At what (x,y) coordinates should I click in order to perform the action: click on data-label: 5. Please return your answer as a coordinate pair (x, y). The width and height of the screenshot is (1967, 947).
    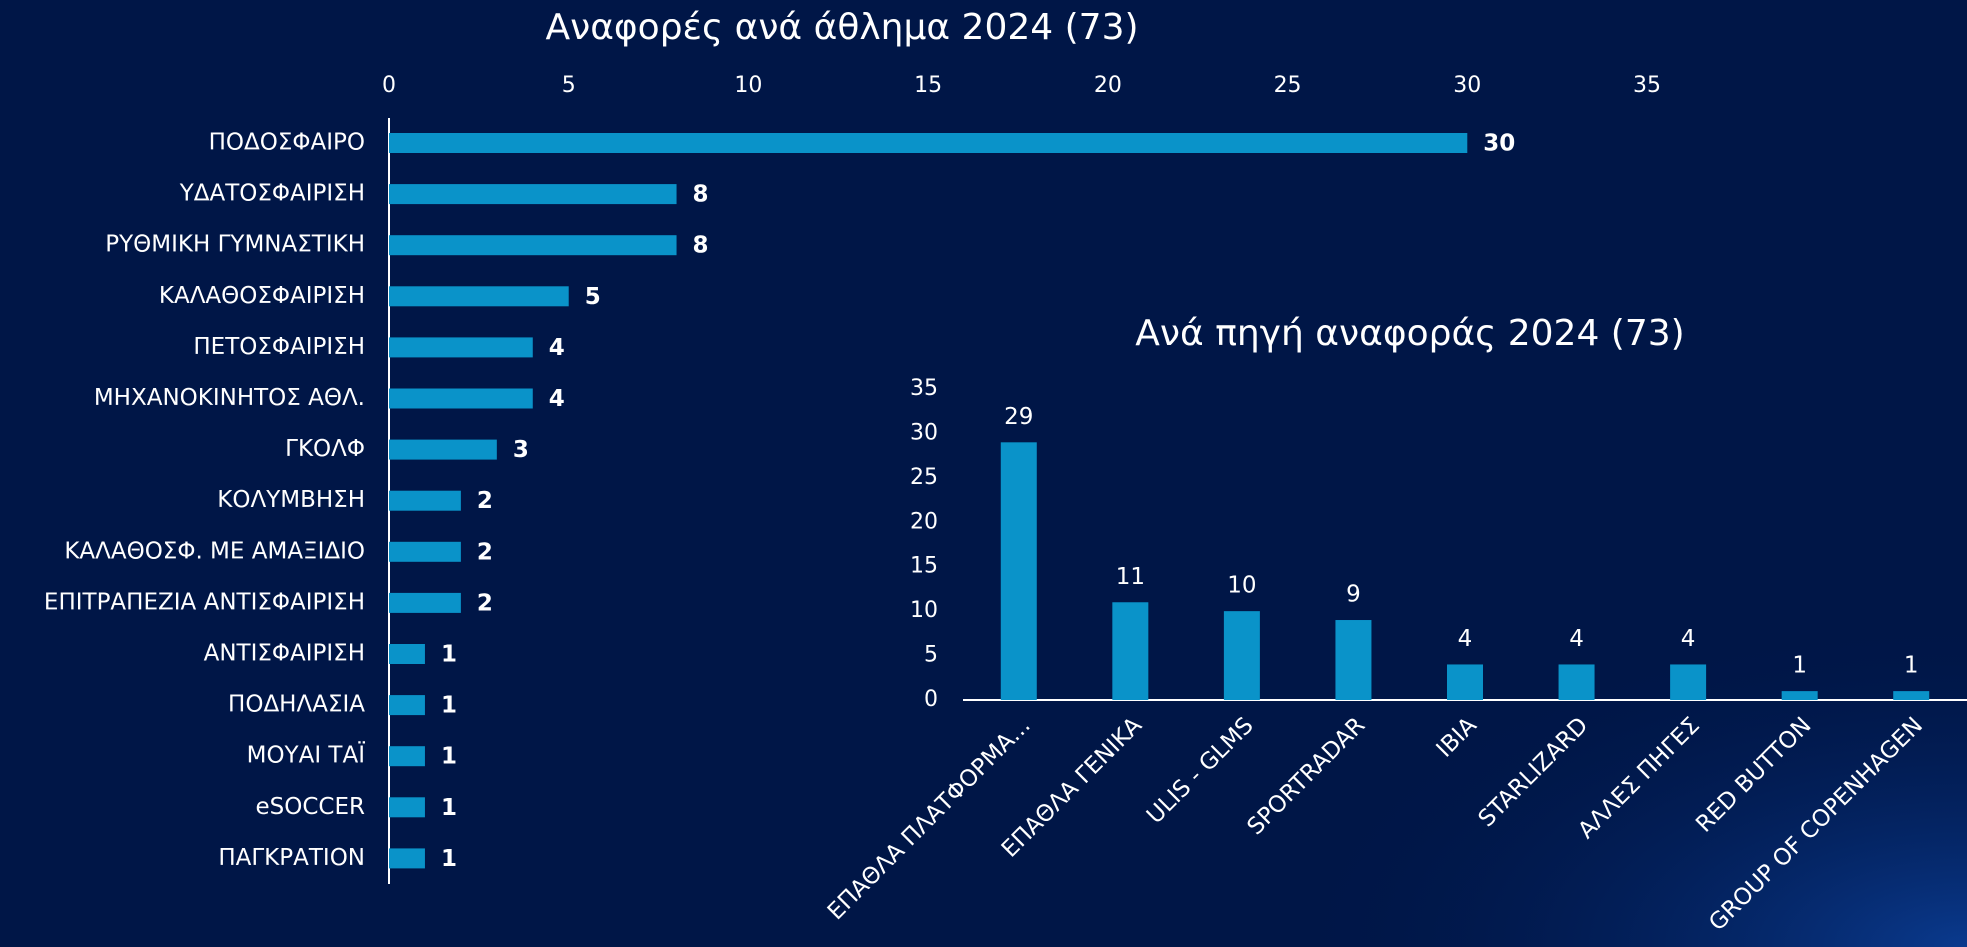
    Looking at the image, I should click on (593, 297).